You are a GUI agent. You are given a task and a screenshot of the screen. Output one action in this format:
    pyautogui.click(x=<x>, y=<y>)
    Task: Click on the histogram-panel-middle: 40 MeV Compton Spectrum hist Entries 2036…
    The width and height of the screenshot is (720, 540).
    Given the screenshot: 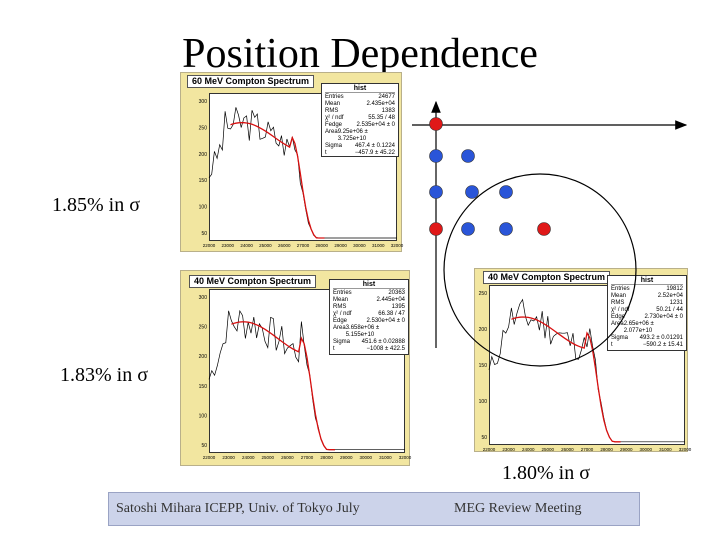 What is the action you would take?
    pyautogui.click(x=296, y=368)
    